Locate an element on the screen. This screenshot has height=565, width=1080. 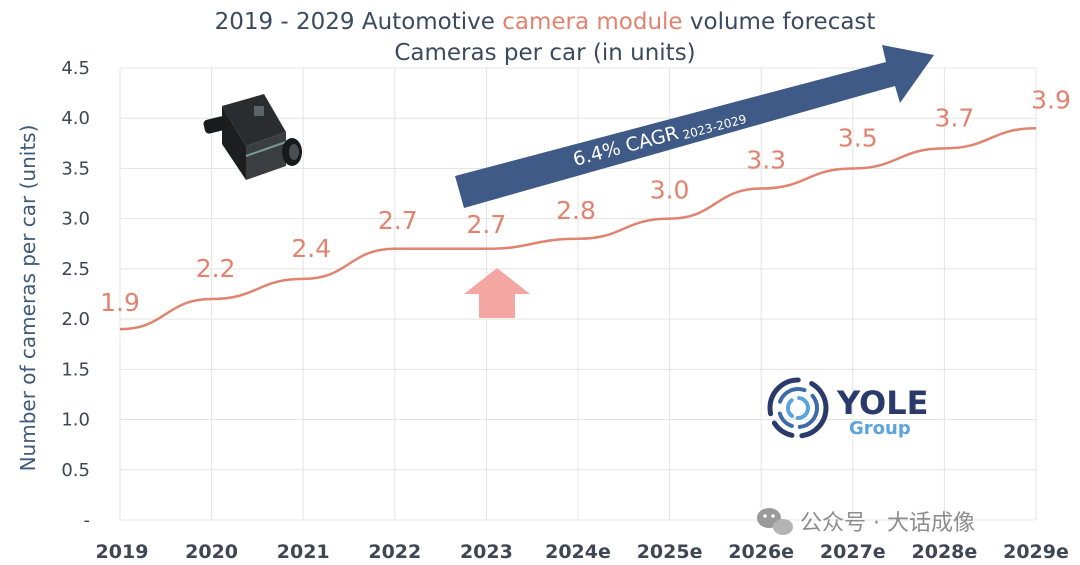
watermark-text: 公众号 · 大话成像 is located at coordinates (887, 523).